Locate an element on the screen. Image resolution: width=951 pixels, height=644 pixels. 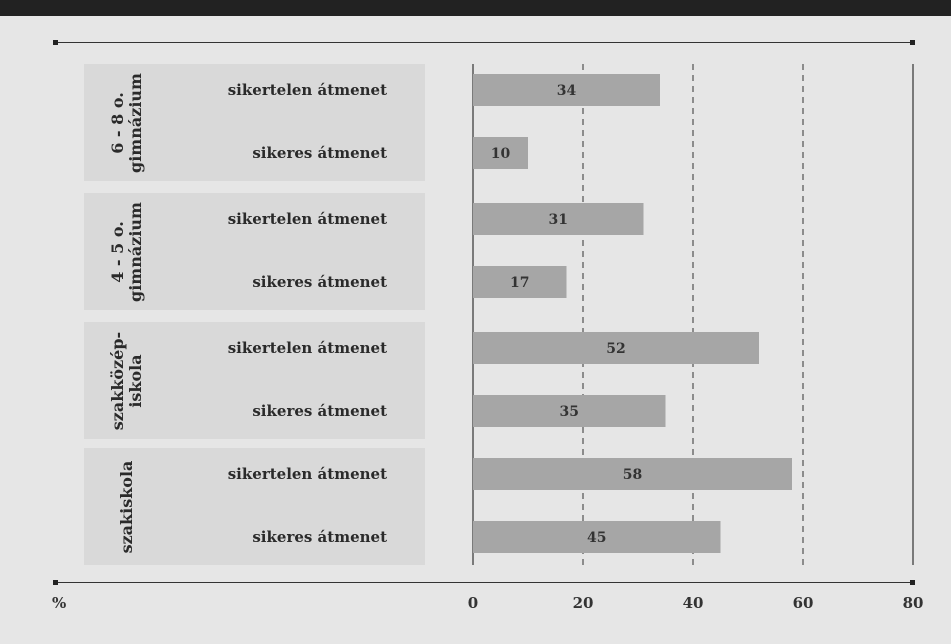
bar-value-label: 10 is located at coordinates (501, 154).